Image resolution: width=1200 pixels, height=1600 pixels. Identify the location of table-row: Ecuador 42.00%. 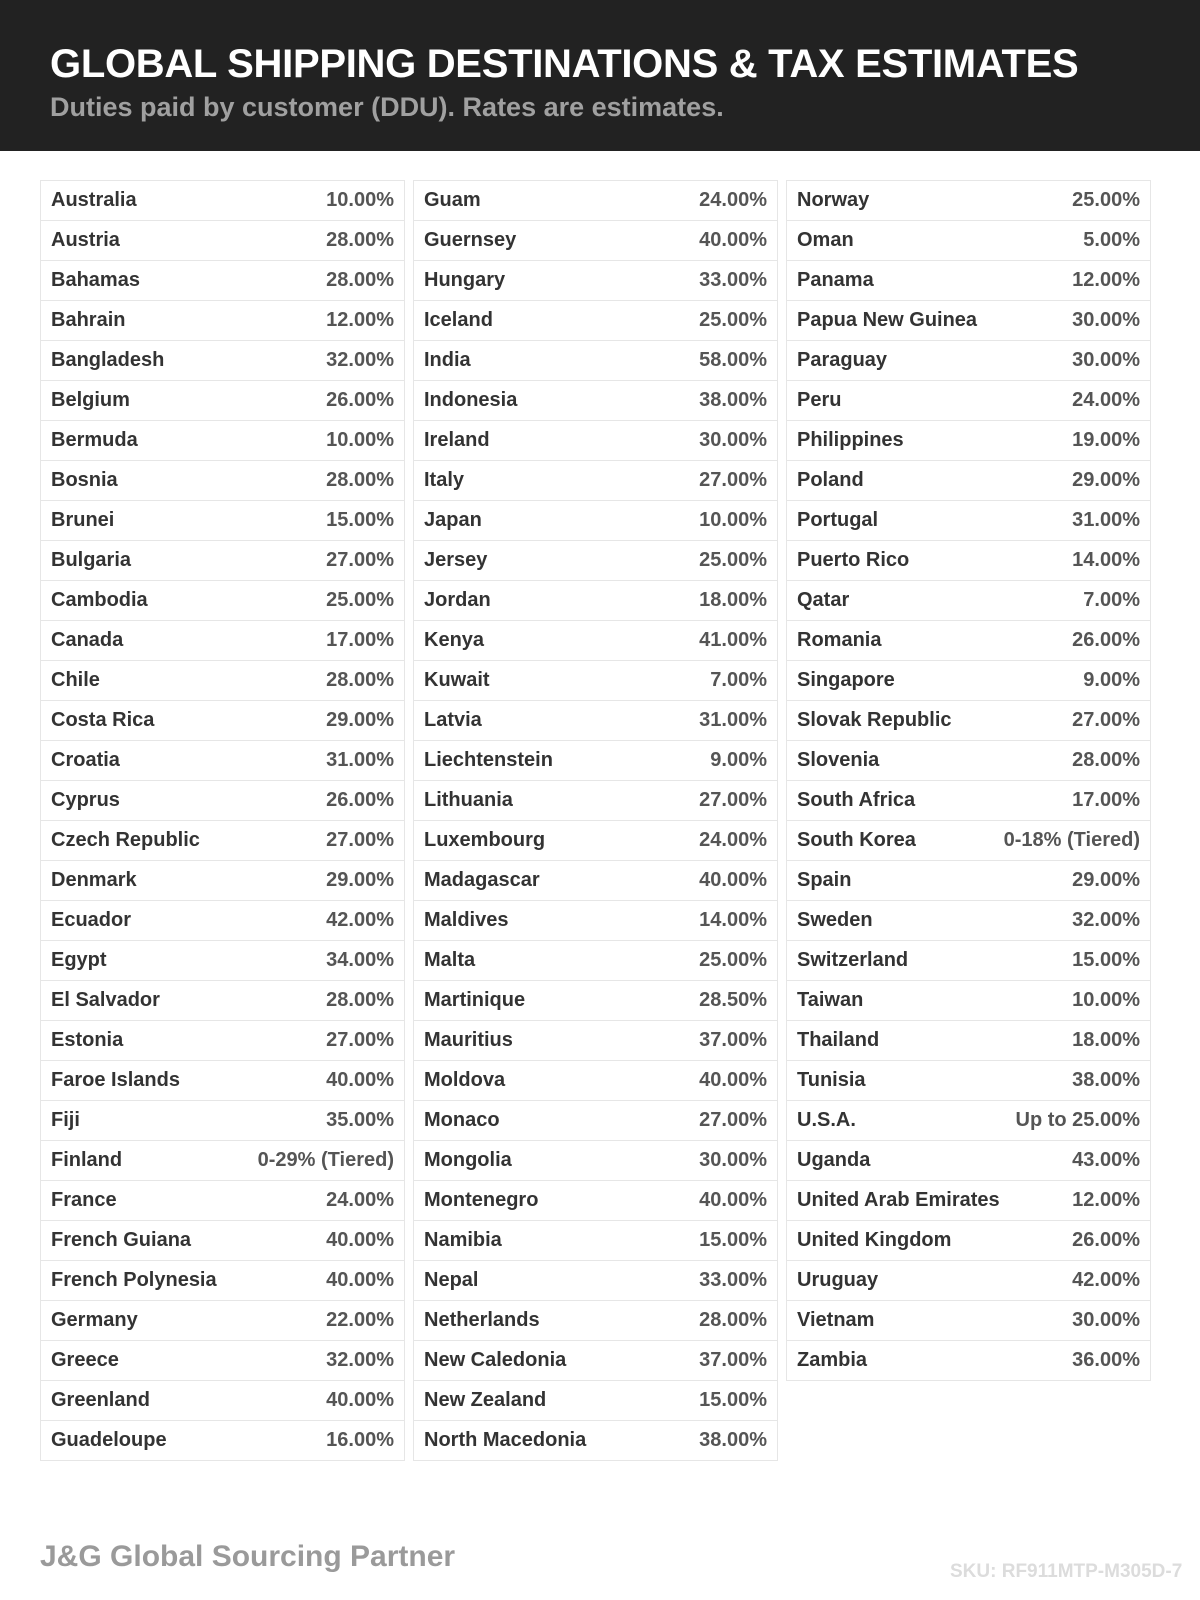
(222, 921).